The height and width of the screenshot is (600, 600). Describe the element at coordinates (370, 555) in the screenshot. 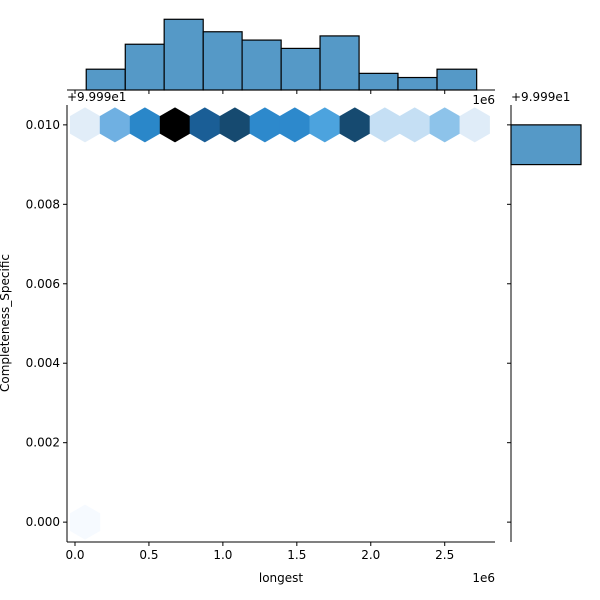

I see `x-tick-label: 2.0` at that location.